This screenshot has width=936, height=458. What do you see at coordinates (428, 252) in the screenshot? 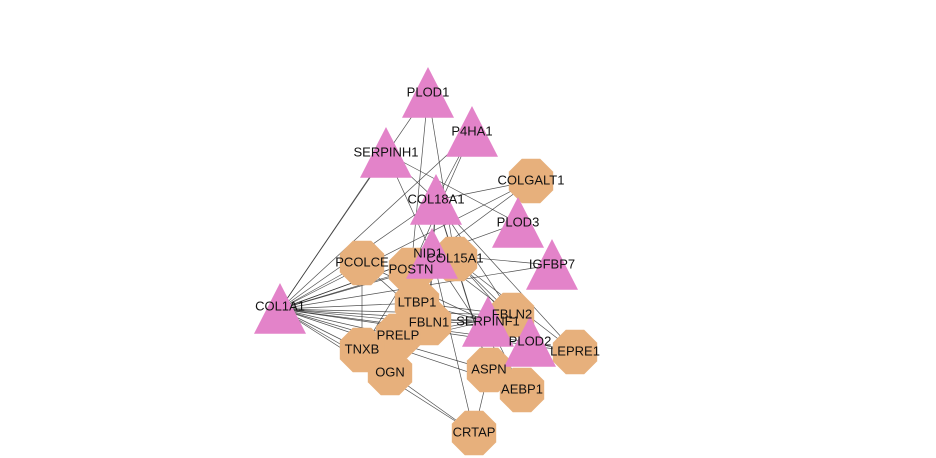
I see `node-label-nid1: NID1` at bounding box center [428, 252].